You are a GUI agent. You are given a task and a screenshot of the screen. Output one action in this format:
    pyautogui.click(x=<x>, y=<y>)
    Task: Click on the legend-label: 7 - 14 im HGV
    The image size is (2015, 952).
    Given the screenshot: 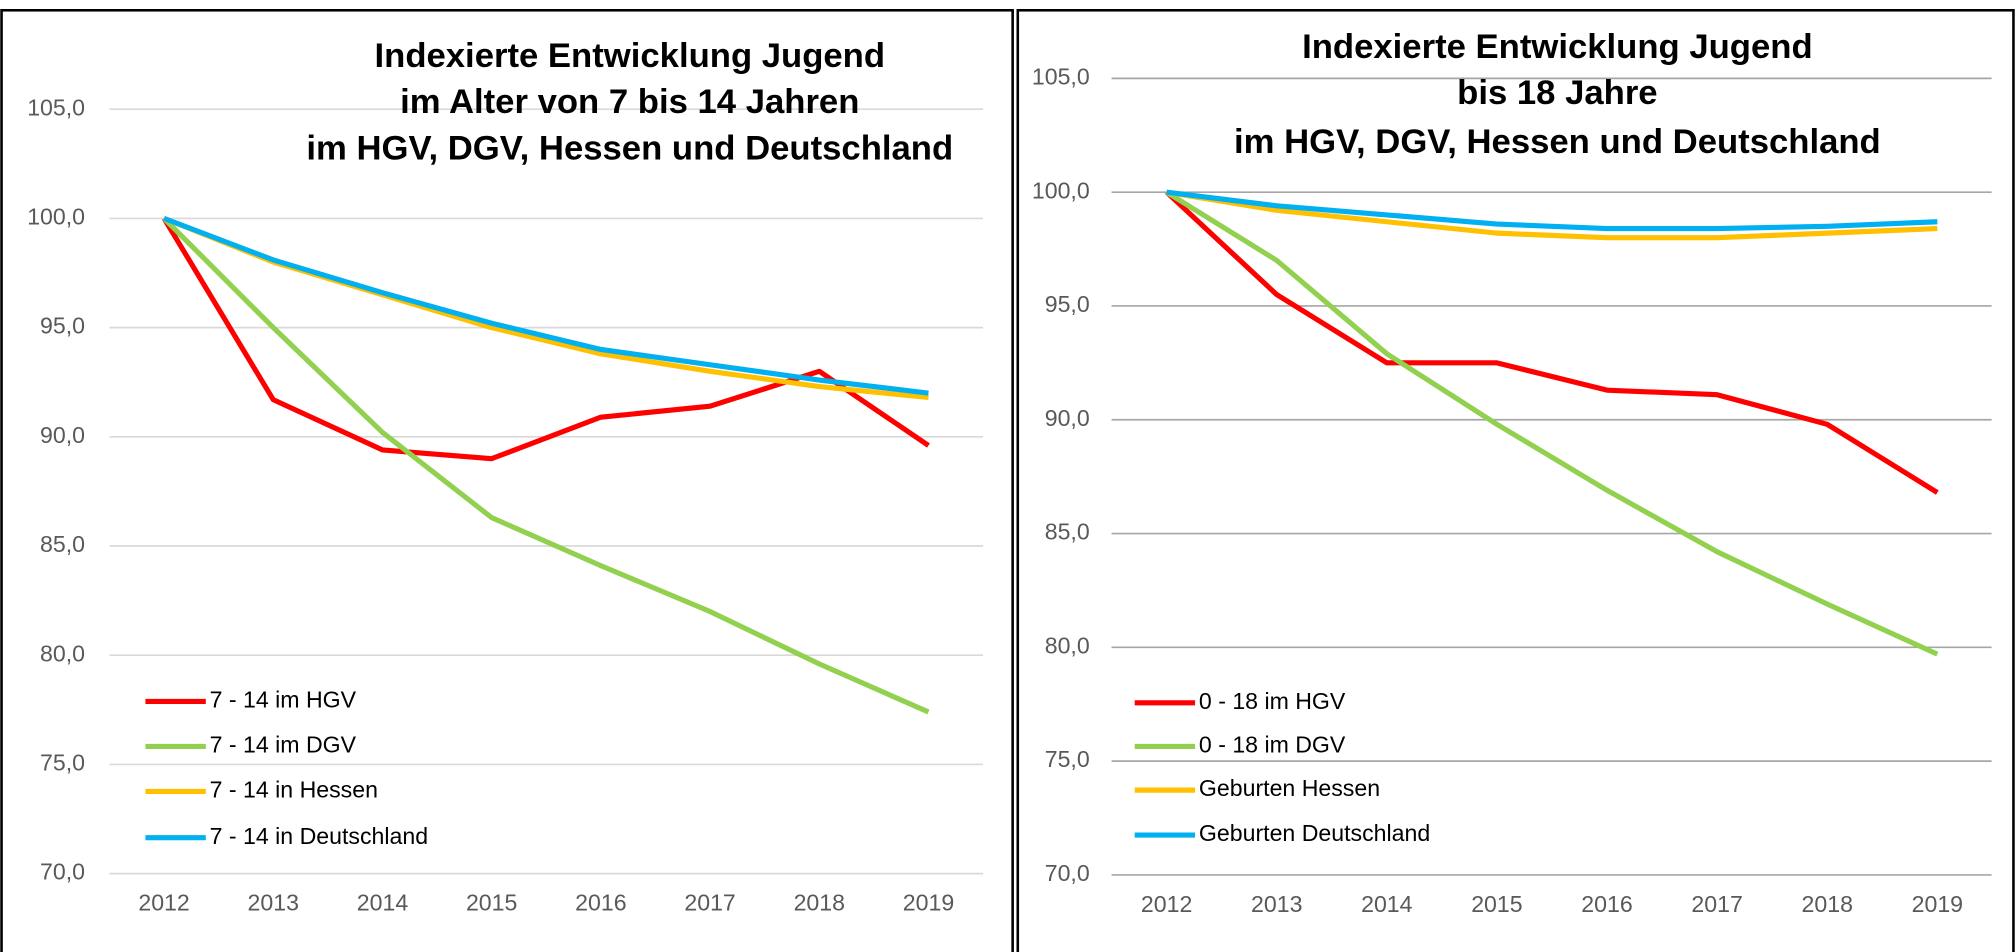 What is the action you would take?
    pyautogui.click(x=283, y=700)
    